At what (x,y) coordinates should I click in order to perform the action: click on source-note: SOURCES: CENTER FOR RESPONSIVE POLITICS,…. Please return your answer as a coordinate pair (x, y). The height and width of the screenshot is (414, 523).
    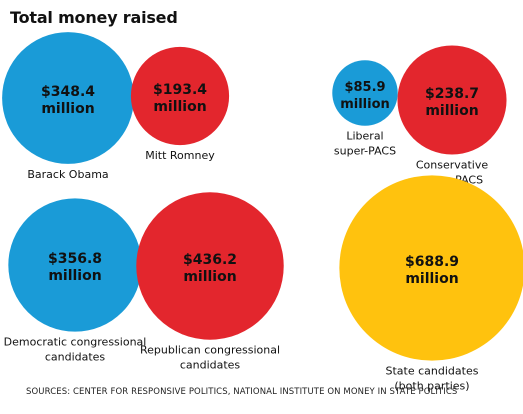
    Looking at the image, I should click on (242, 392).